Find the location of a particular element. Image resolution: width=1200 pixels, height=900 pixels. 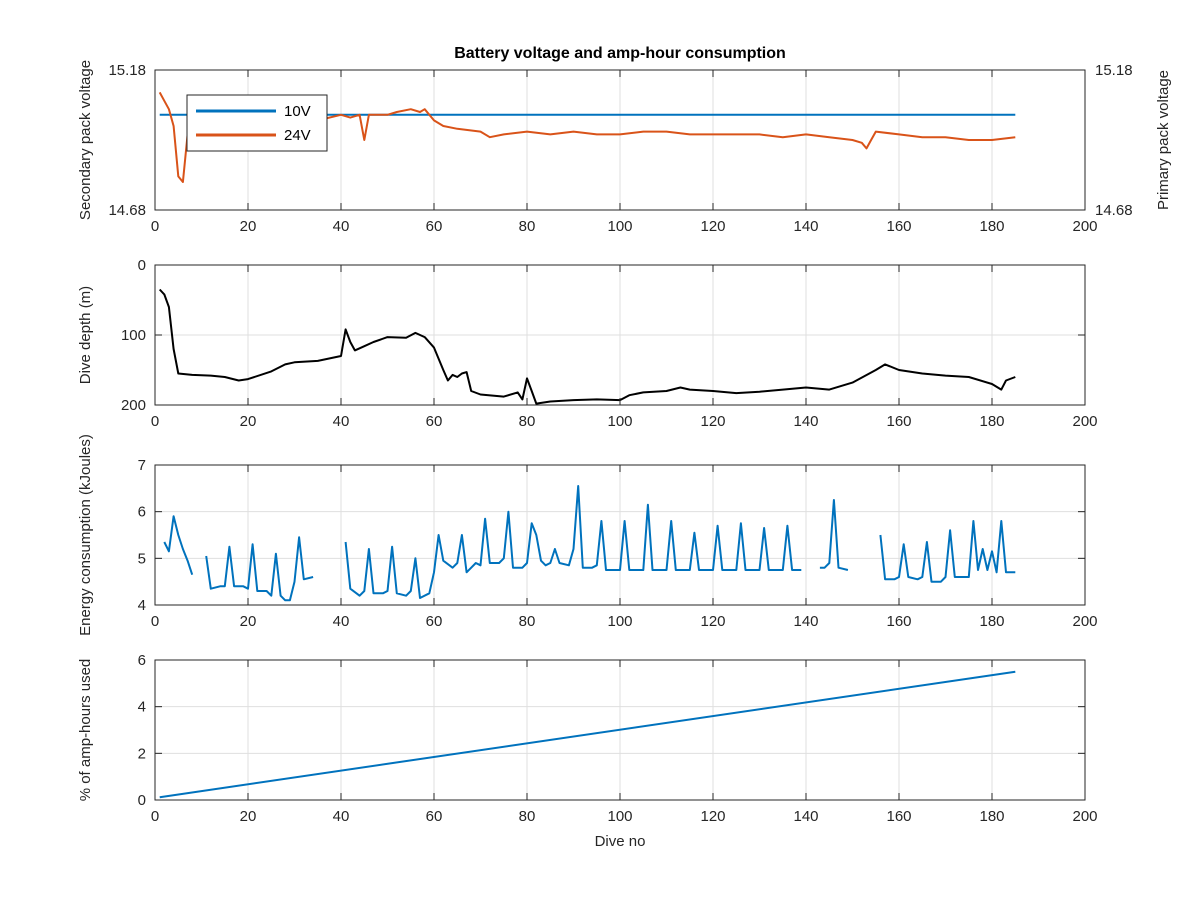

chart-title: Battery voltage and amp-hour consumption is located at coordinates (620, 53).